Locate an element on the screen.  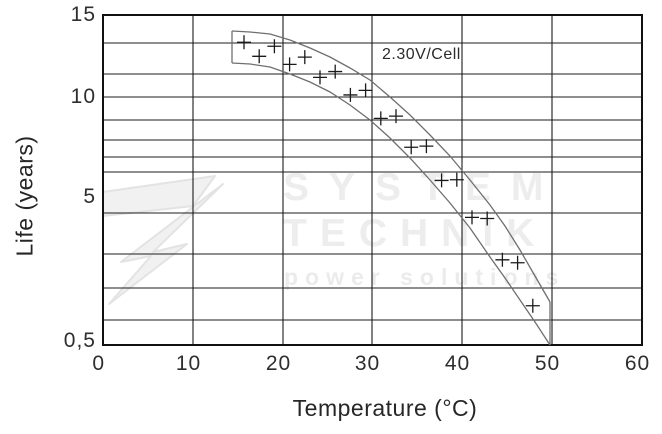
x-tick-label: 10 is located at coordinates (188, 363).